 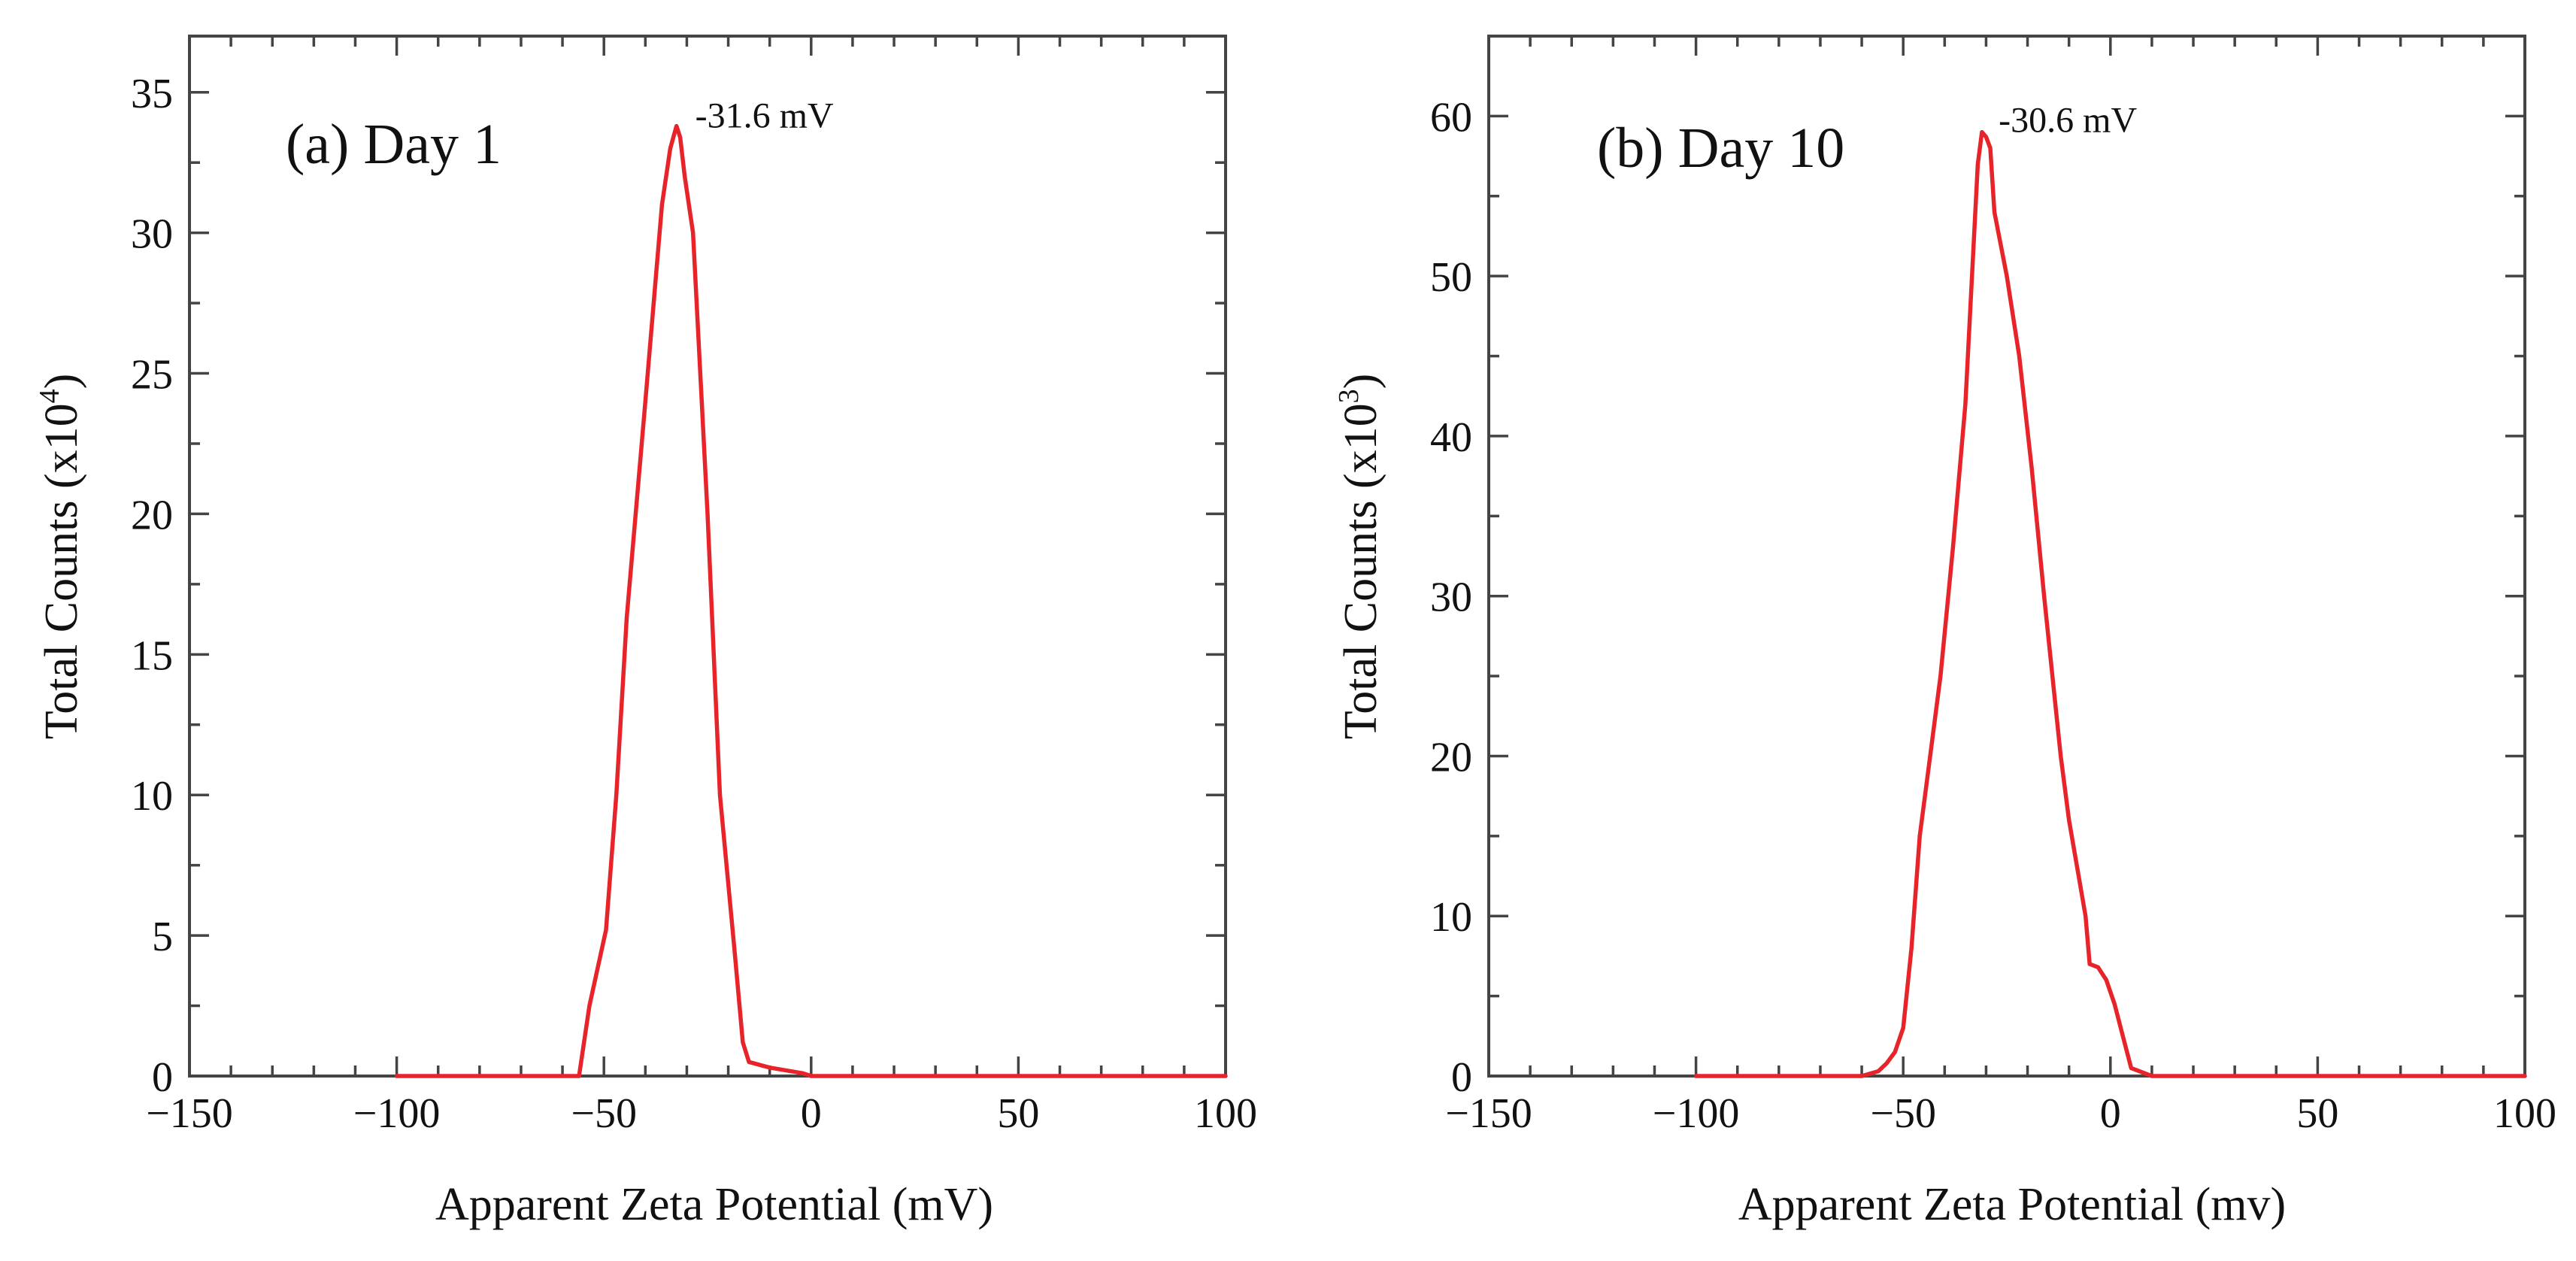 What do you see at coordinates (2068, 121) in the screenshot?
I see `panel-b-peak-label: -30.6 mV` at bounding box center [2068, 121].